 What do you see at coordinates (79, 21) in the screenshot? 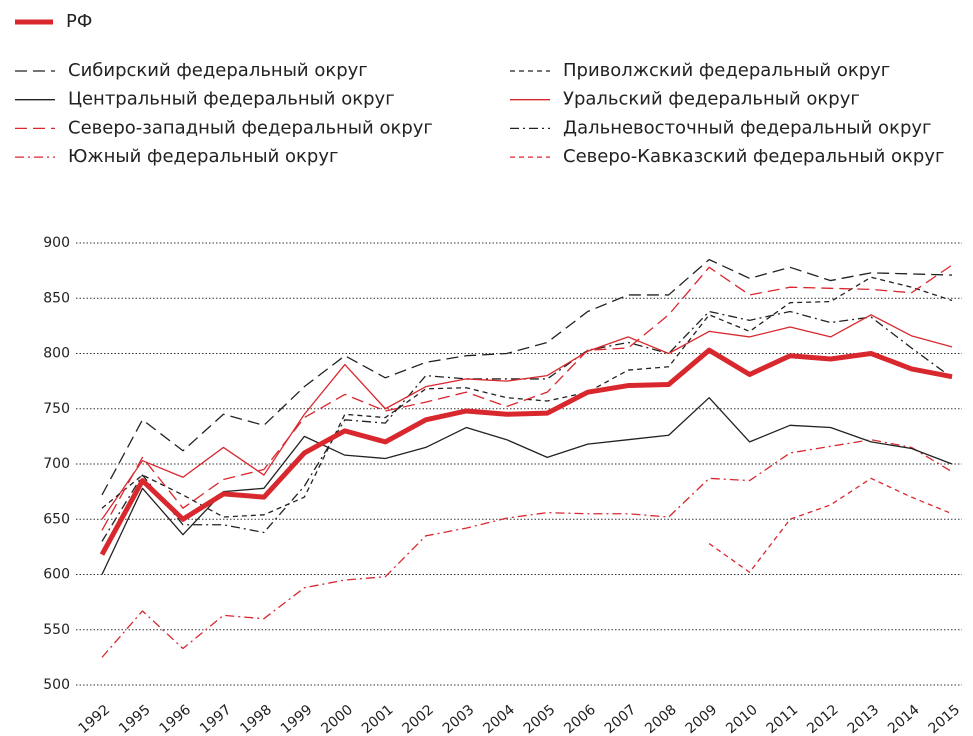
I see `legend-label: РФ` at bounding box center [79, 21].